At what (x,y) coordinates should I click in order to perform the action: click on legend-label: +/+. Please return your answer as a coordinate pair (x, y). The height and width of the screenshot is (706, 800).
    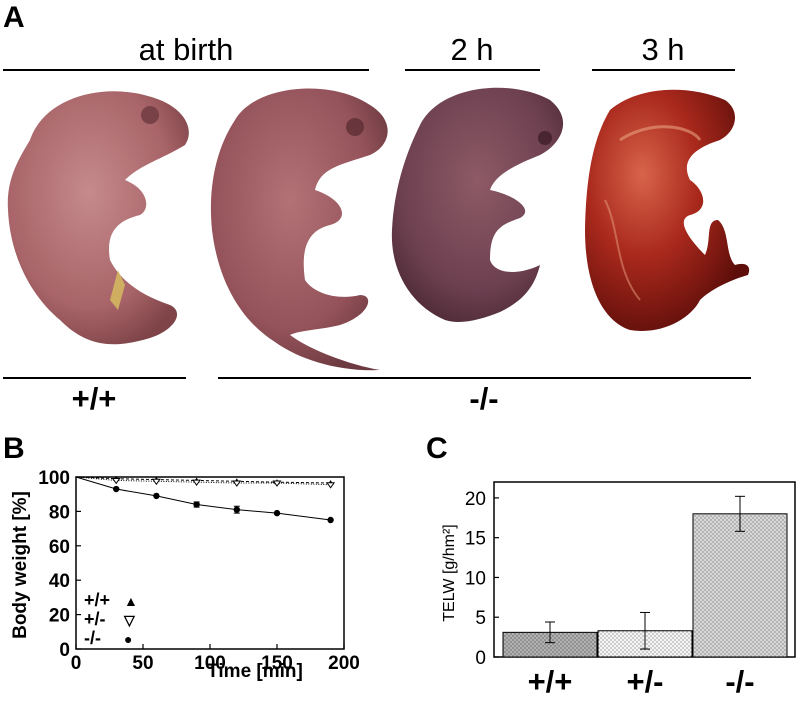
    Looking at the image, I should click on (97, 600).